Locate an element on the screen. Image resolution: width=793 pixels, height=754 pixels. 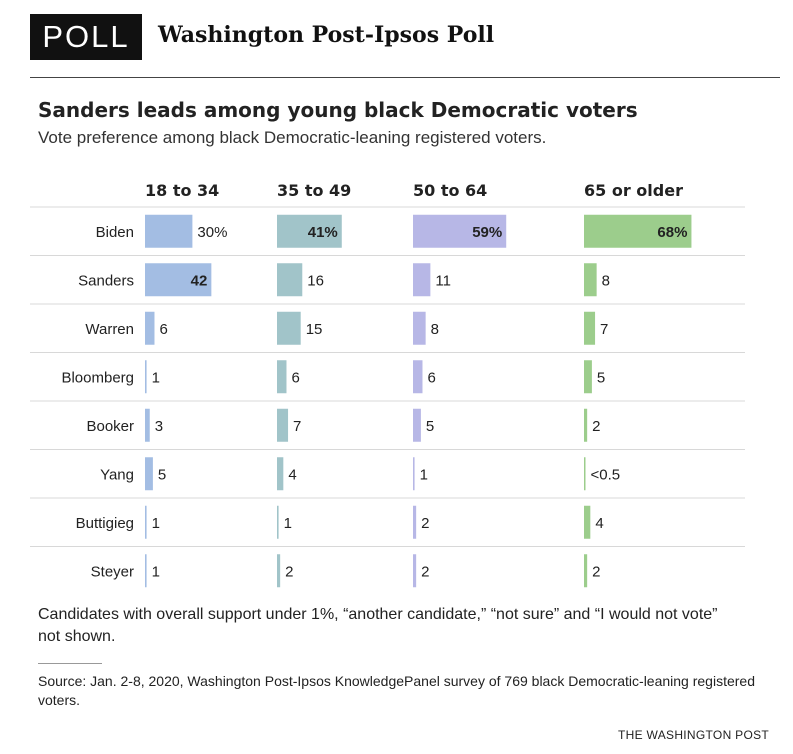
poll-name: Washington Post-Ipsos Poll is located at coordinates (326, 35).